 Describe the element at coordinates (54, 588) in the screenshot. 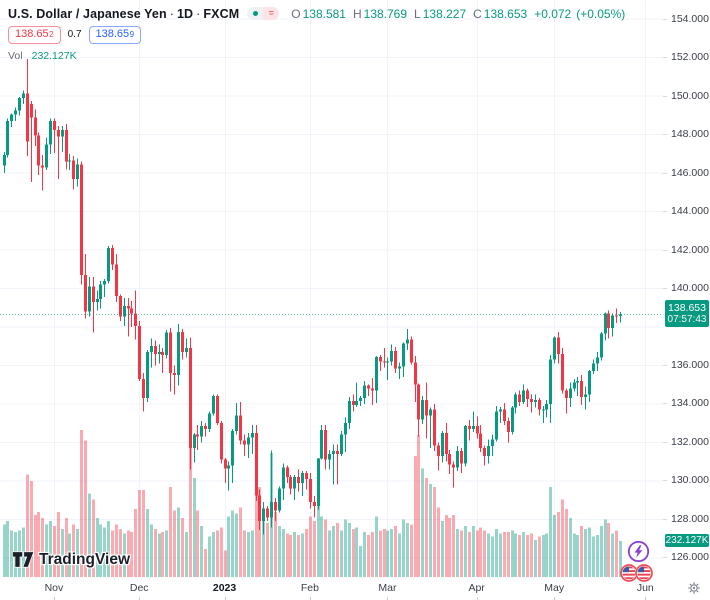

I see `time-axis-label: Nov` at that location.